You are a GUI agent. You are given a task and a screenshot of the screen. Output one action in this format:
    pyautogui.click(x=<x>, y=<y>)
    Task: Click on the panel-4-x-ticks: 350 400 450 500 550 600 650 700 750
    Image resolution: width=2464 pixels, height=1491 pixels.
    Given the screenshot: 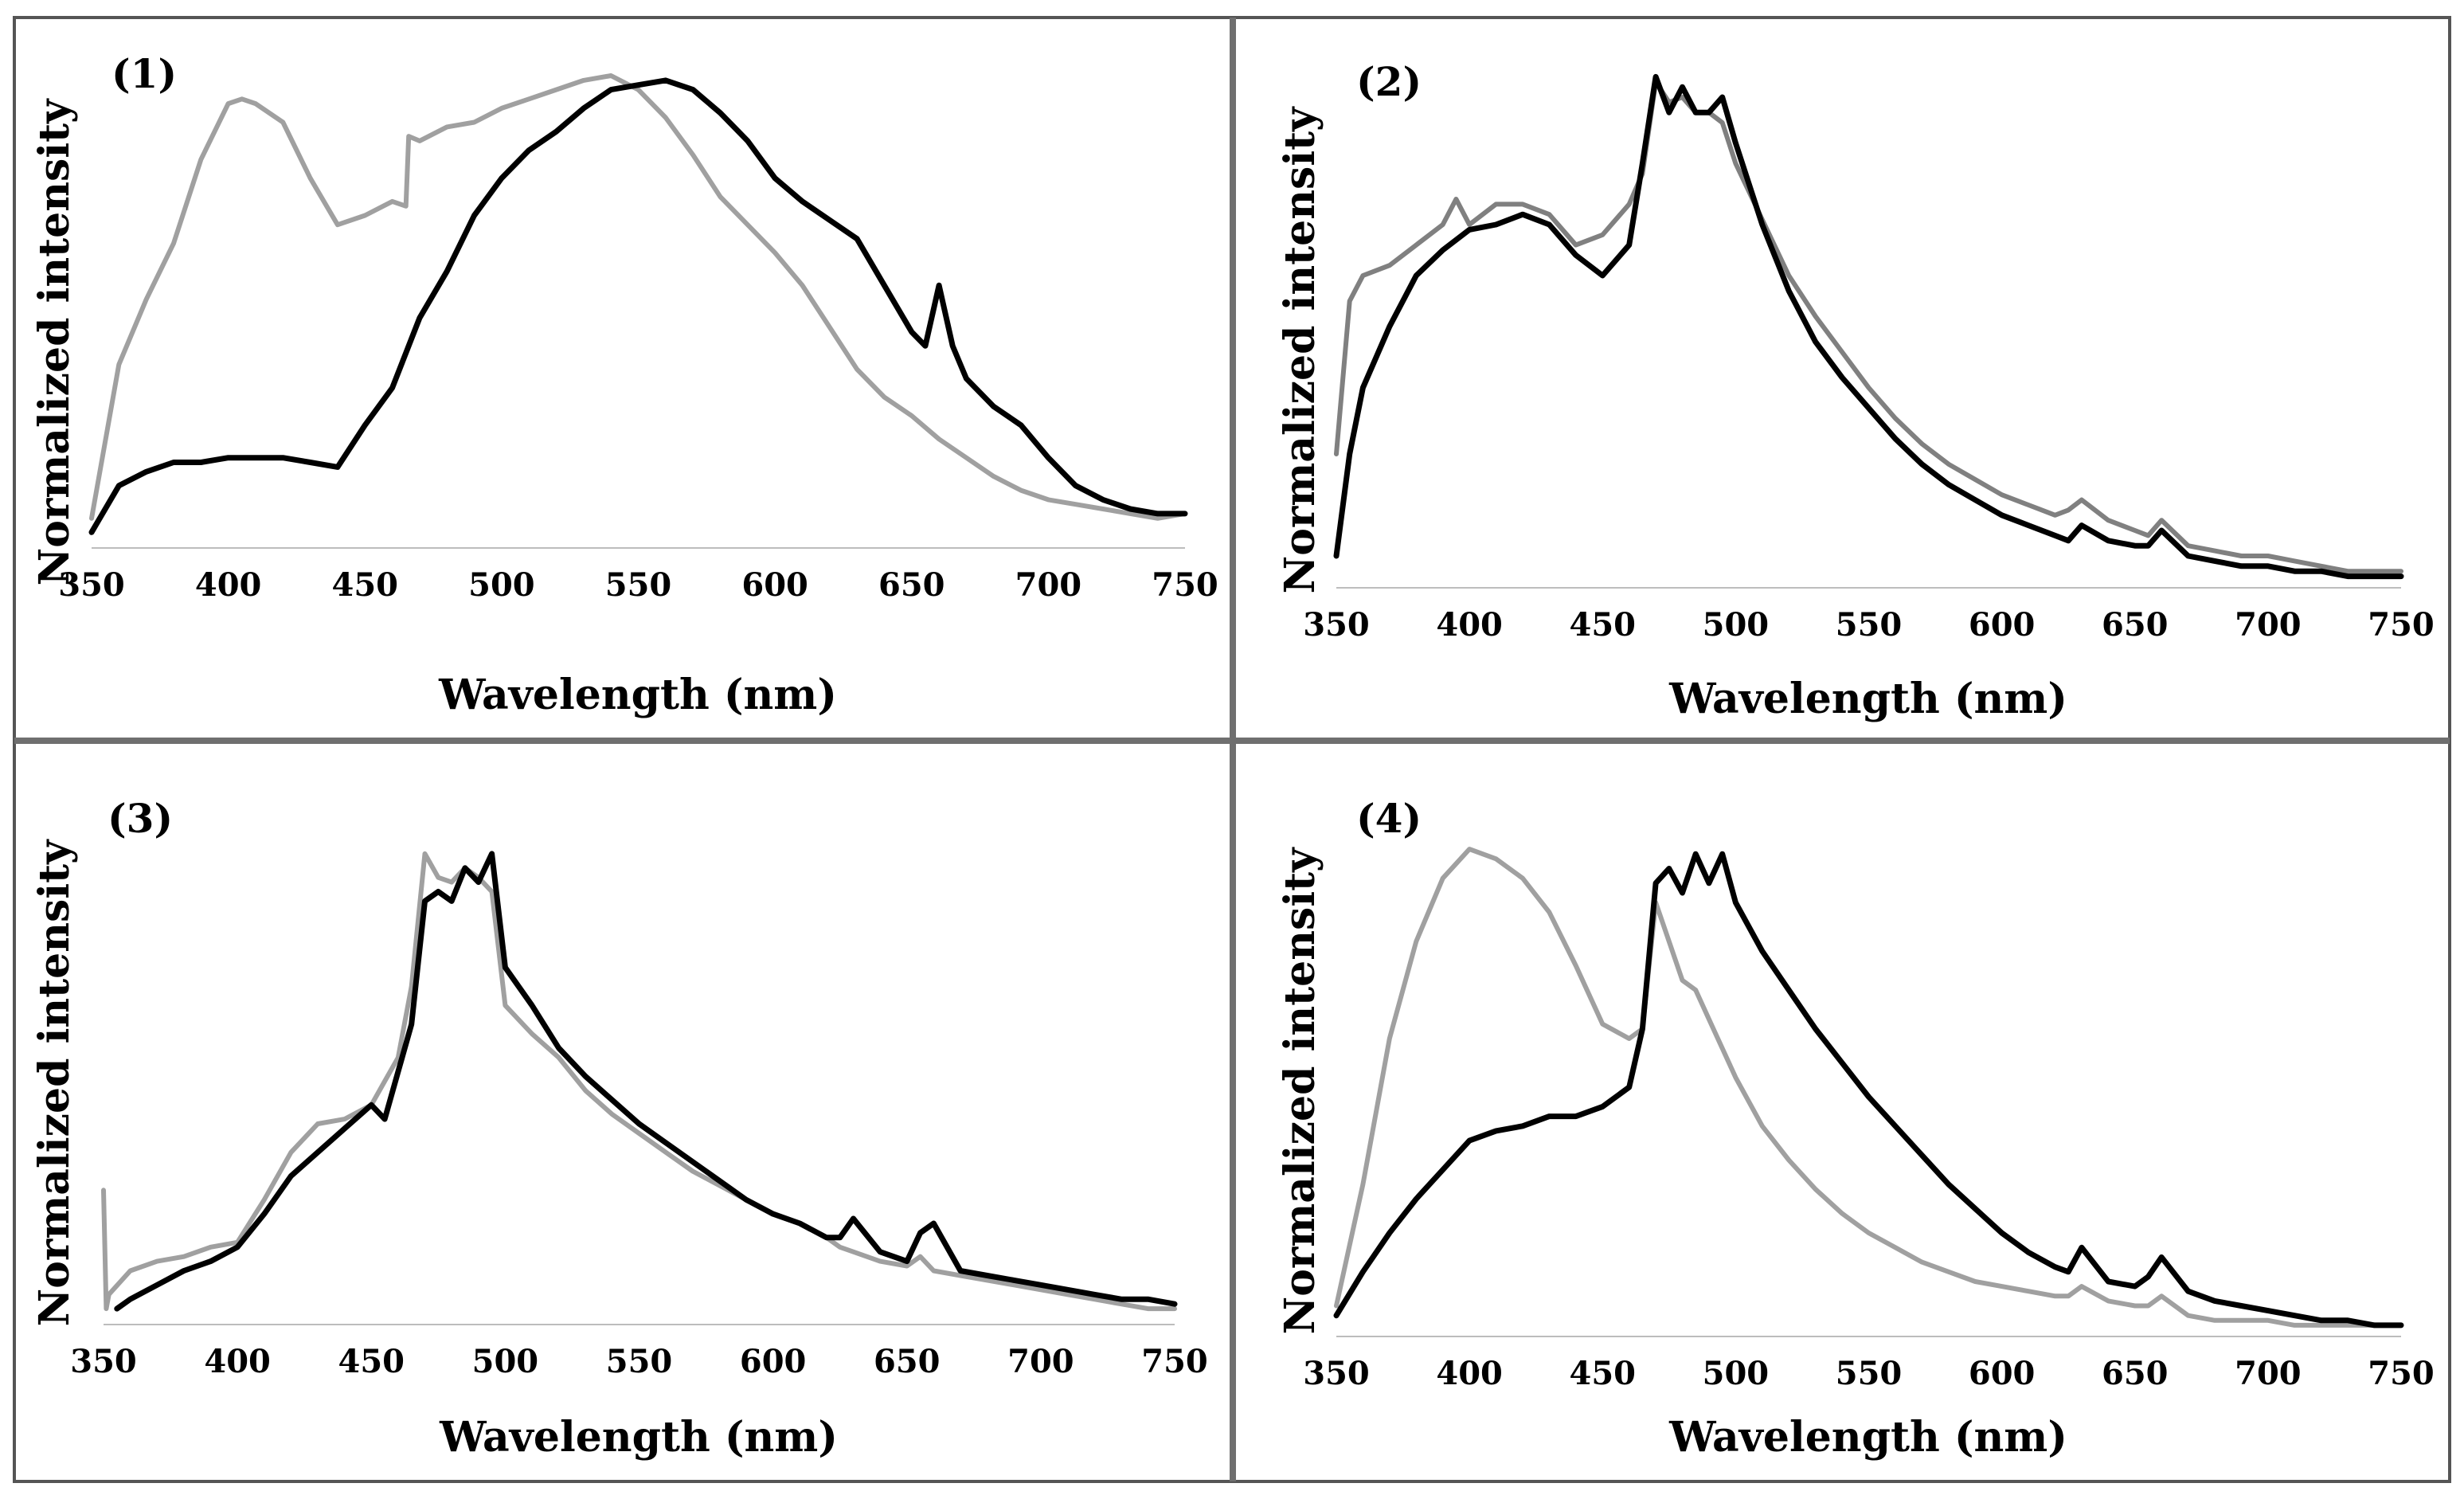 What is the action you would take?
    pyautogui.click(x=1869, y=1373)
    